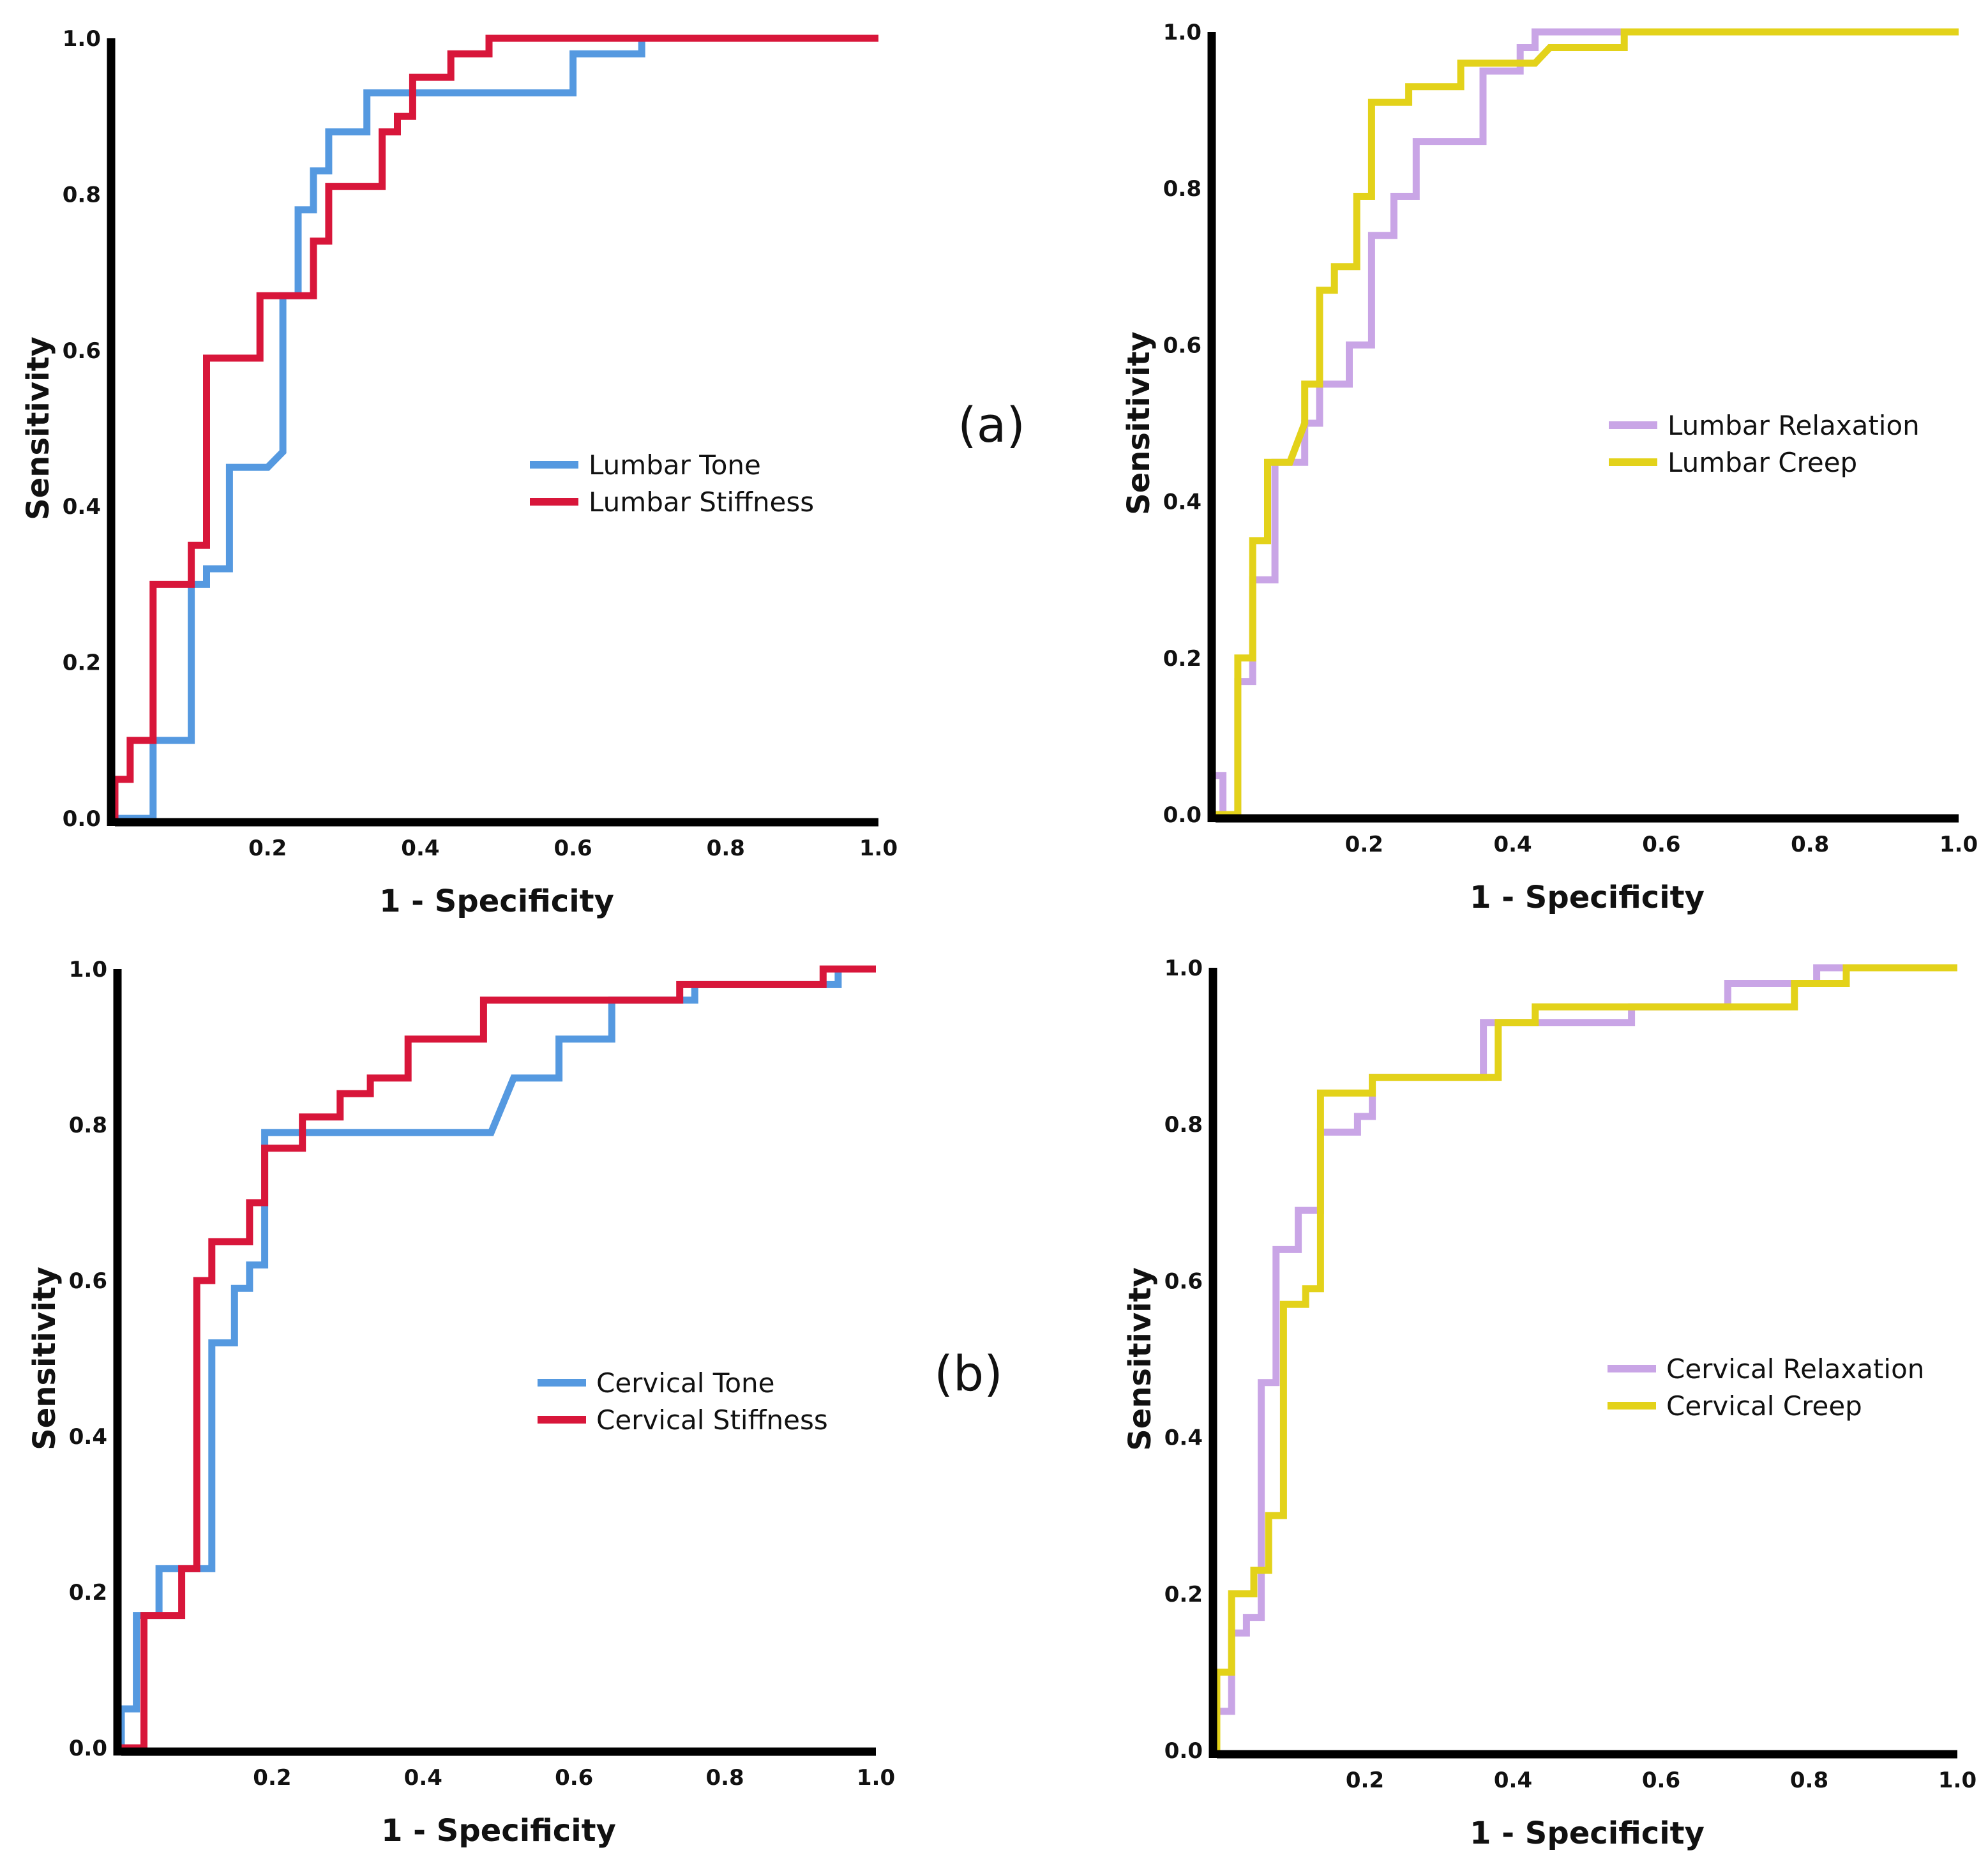 The height and width of the screenshot is (1857, 1988). I want to click on legend: Lumbar Tone Lumbar Stiffness, so click(672, 483).